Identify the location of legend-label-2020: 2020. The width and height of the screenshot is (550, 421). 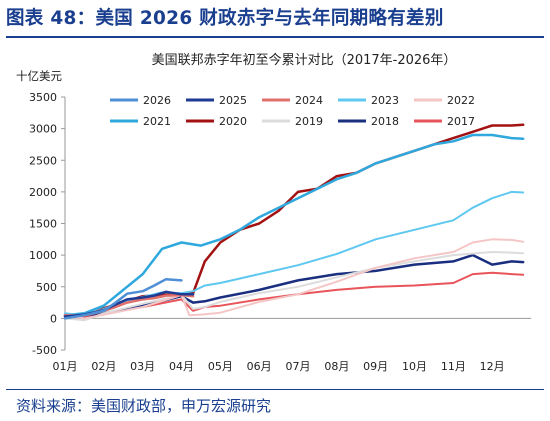
(233, 121).